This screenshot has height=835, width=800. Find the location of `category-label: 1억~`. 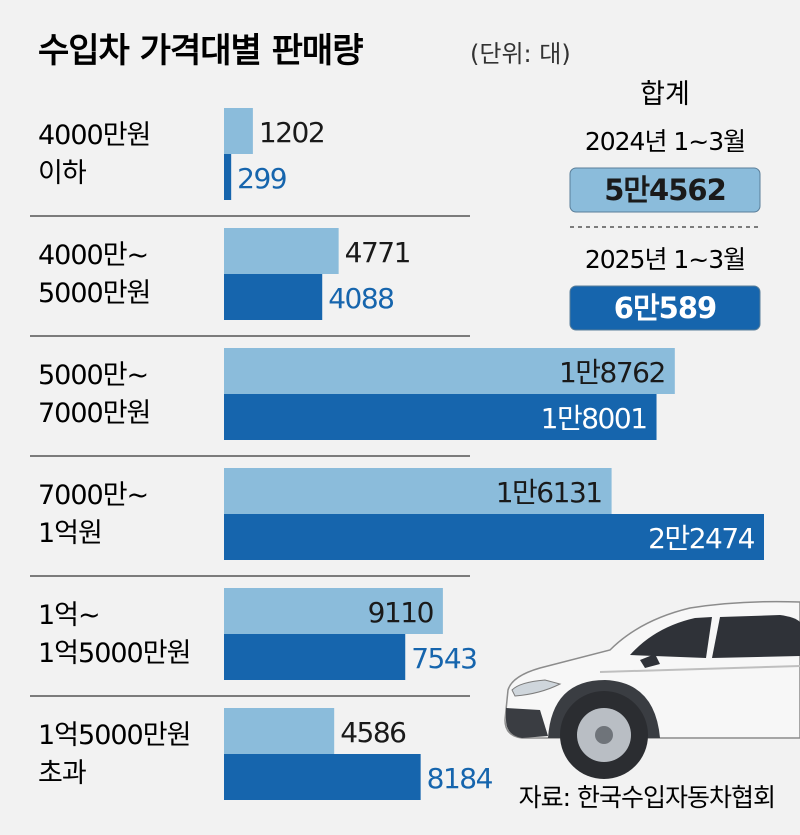

category-label: 1억~ is located at coordinates (69, 615).